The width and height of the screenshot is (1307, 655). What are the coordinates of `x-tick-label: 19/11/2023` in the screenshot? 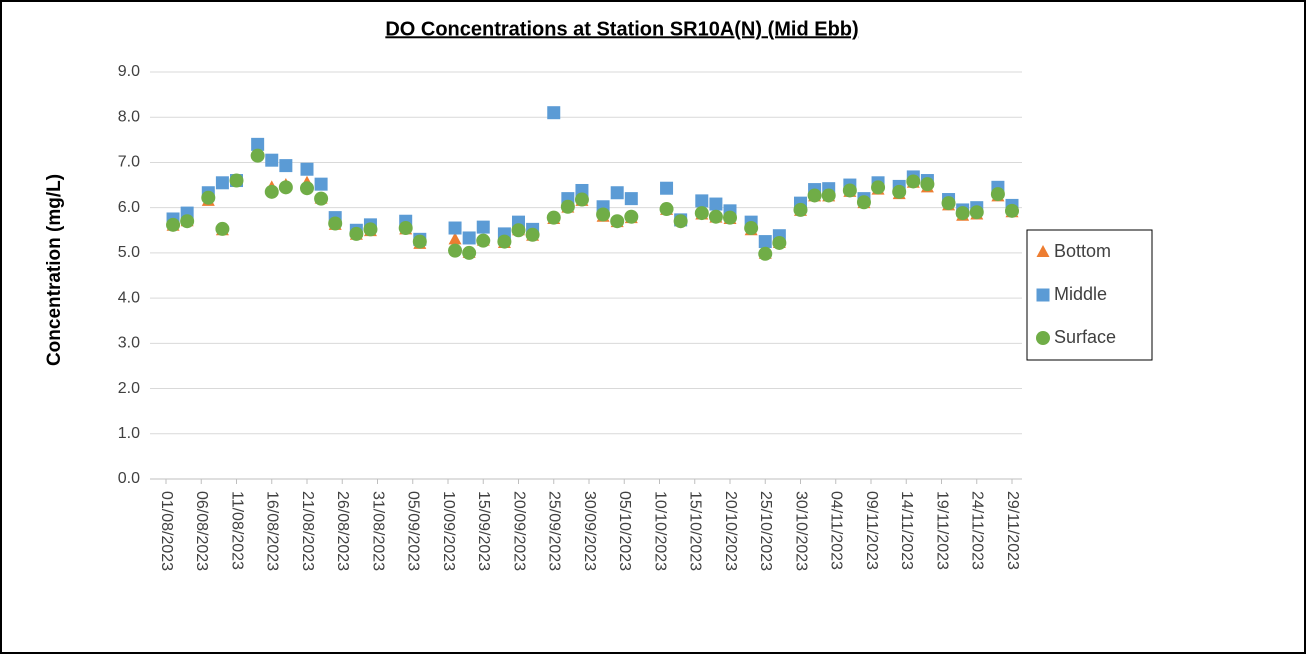 It's located at (941, 530).